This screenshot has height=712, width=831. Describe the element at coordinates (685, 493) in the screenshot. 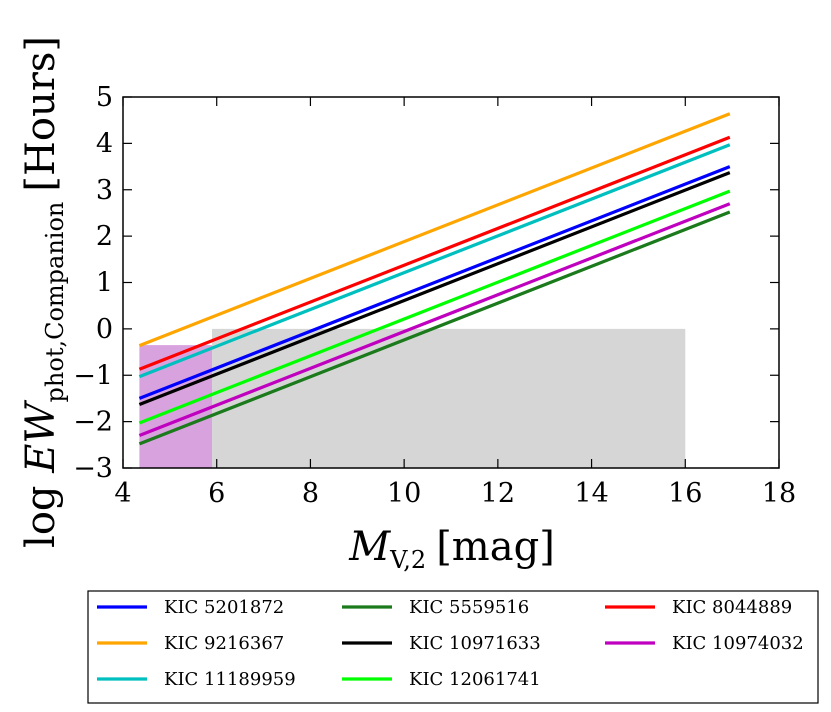

I see `x-tick-label: 16` at that location.